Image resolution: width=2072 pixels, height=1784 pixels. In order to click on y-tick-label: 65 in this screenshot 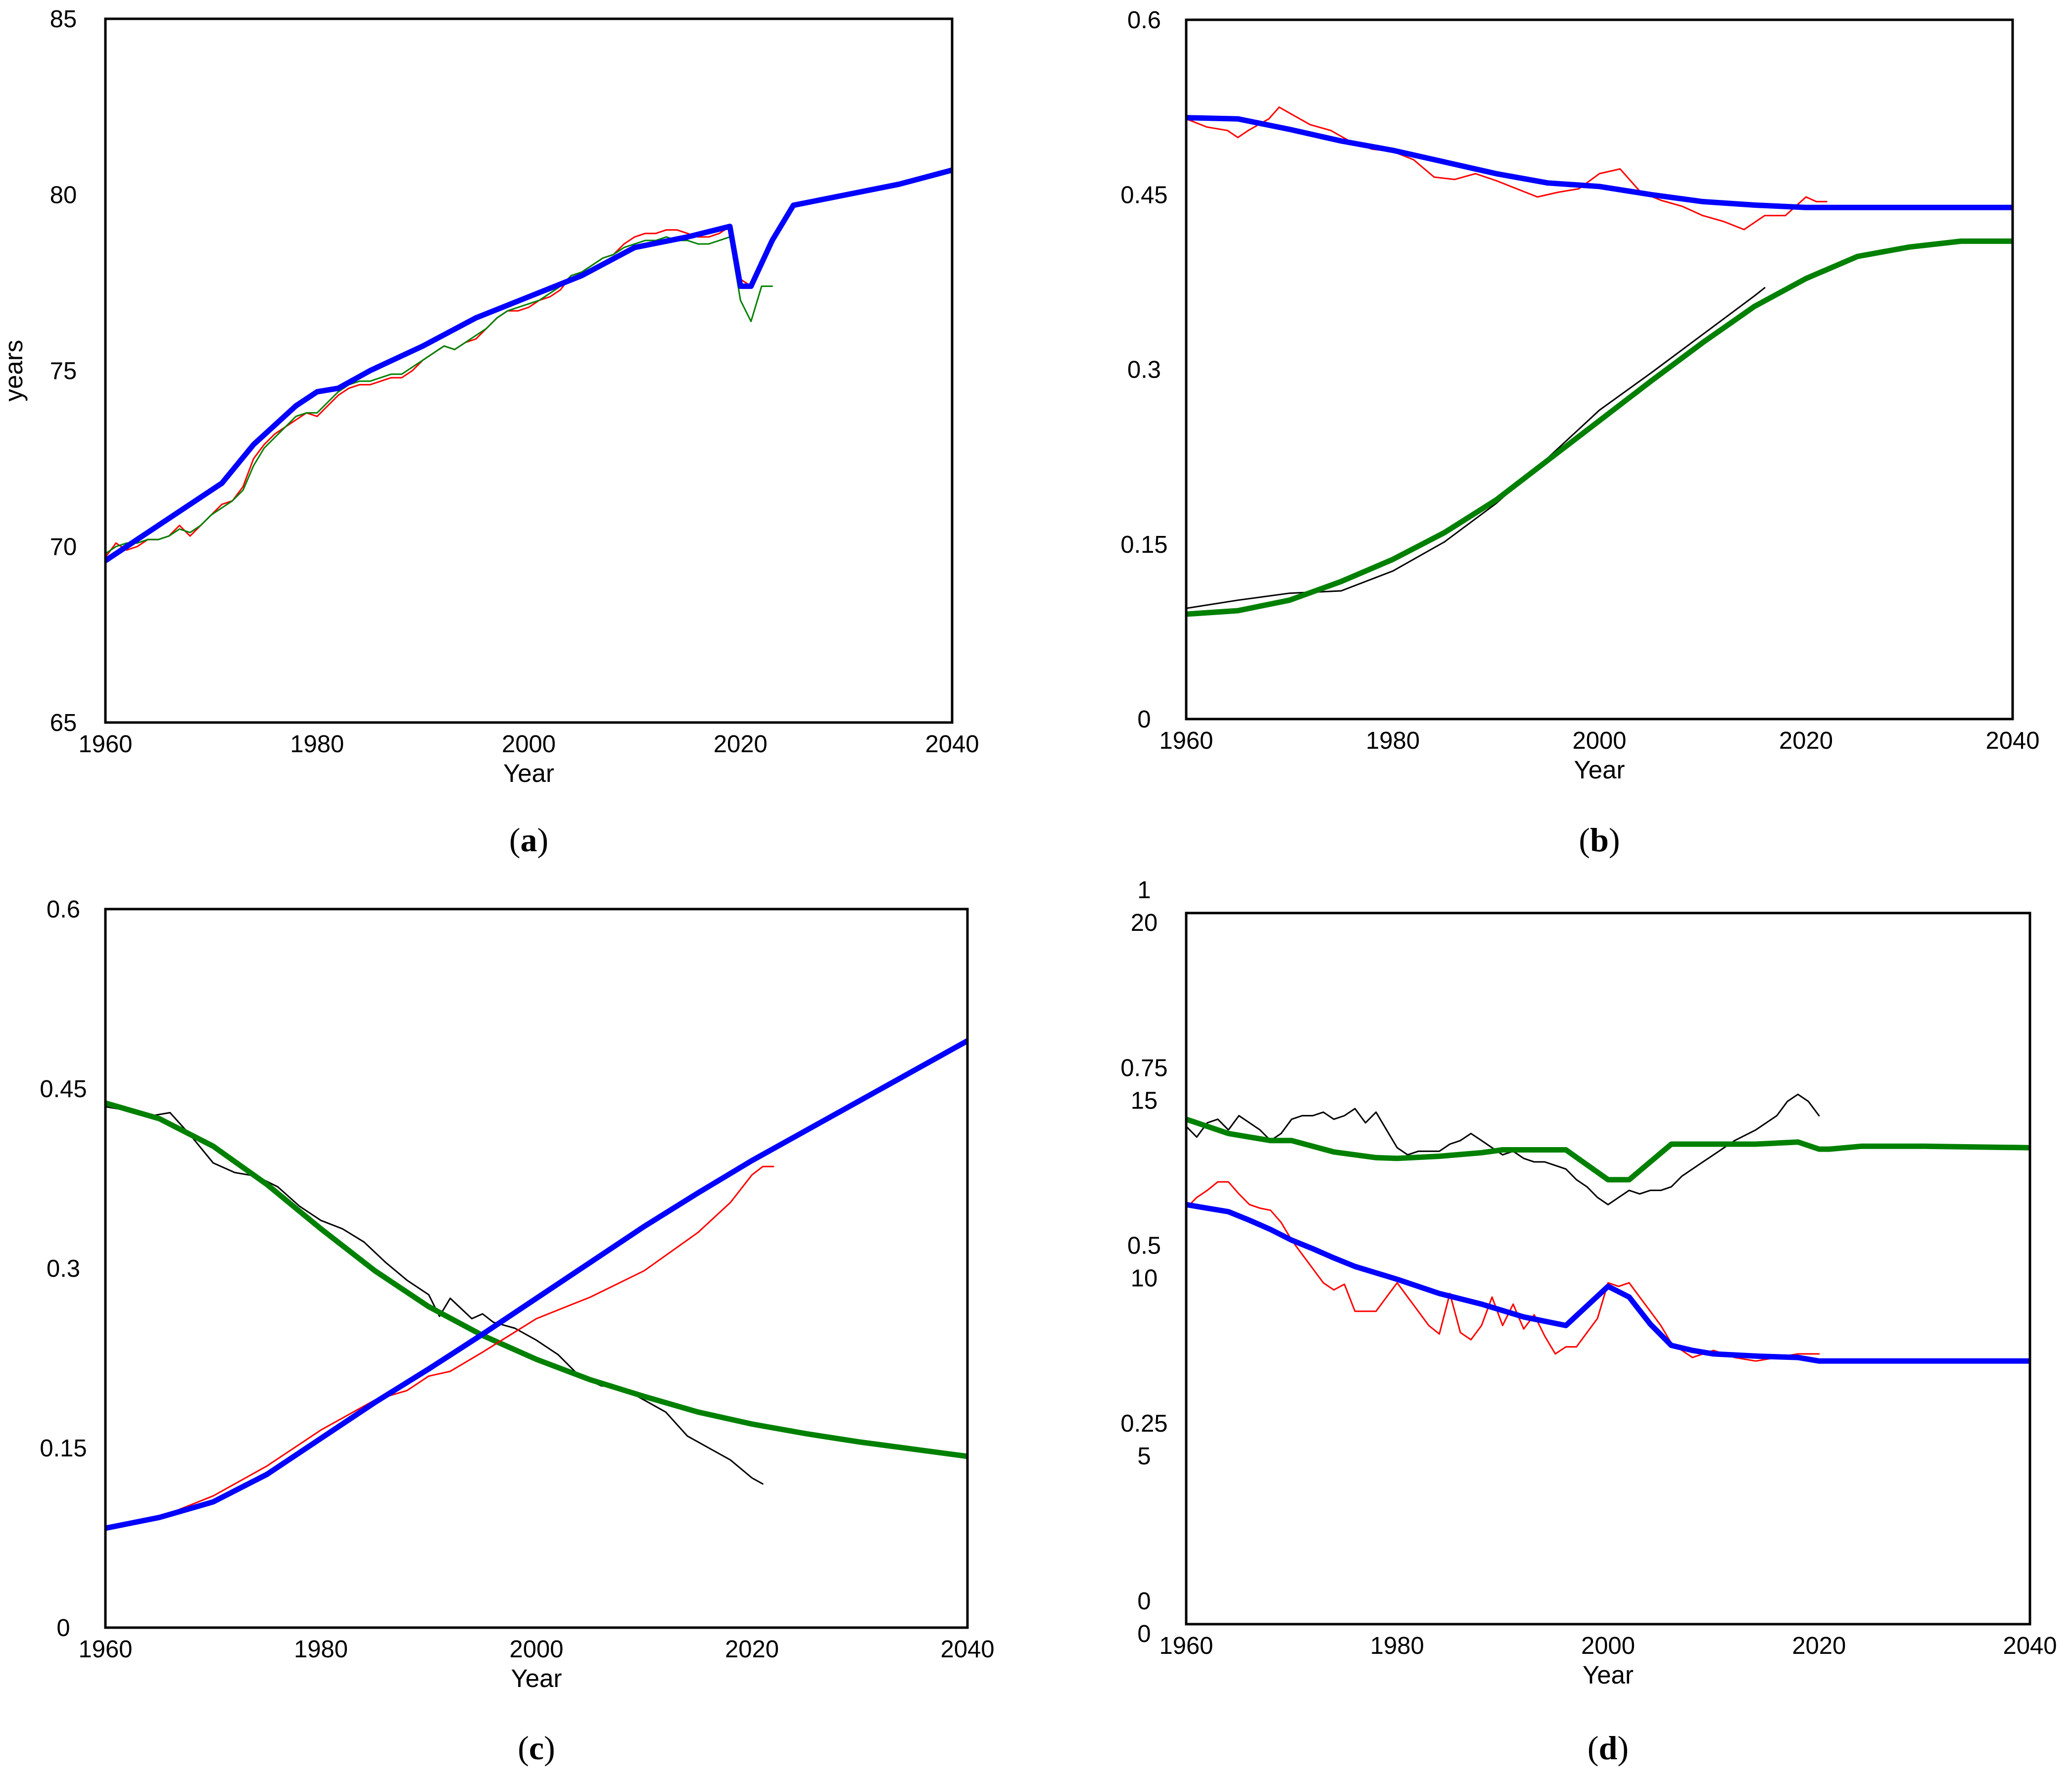, I will do `click(64, 723)`.